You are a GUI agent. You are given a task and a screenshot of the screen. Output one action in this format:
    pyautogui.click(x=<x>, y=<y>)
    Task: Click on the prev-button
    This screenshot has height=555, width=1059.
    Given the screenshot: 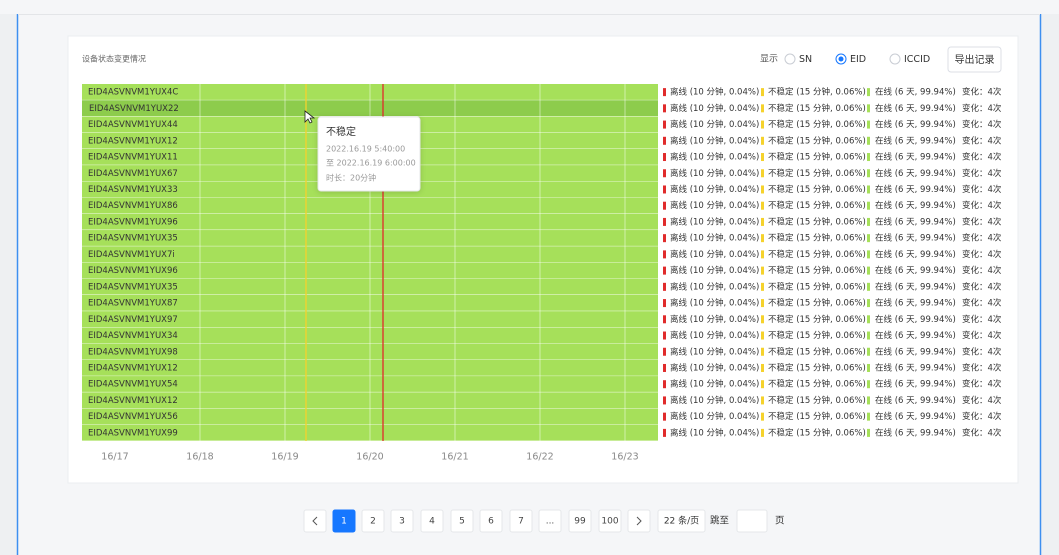 What is the action you would take?
    pyautogui.click(x=315, y=521)
    